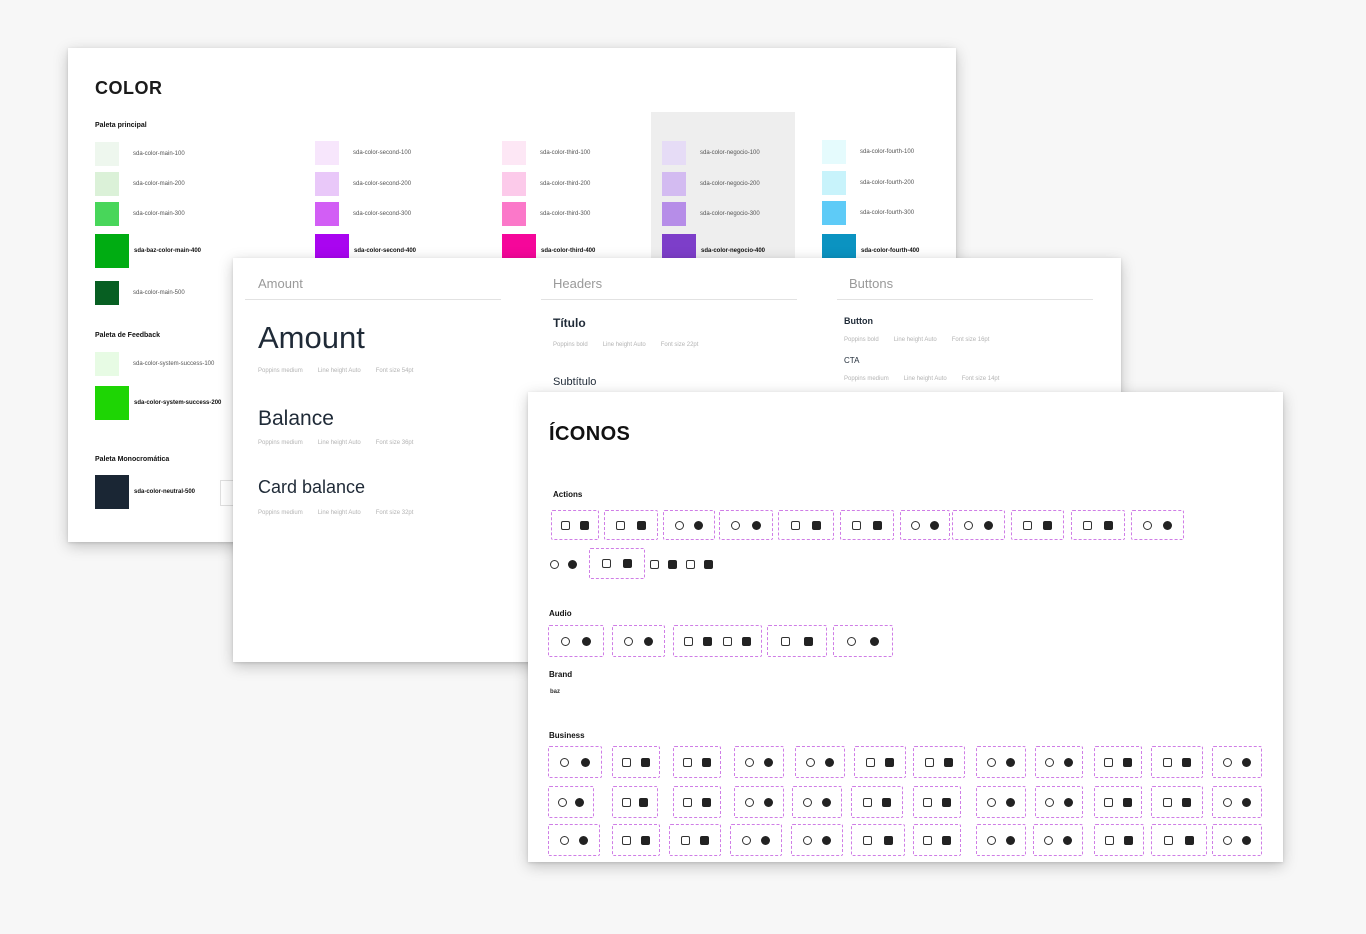 This screenshot has height=934, width=1366. I want to click on microphone-icon, so click(638, 641).